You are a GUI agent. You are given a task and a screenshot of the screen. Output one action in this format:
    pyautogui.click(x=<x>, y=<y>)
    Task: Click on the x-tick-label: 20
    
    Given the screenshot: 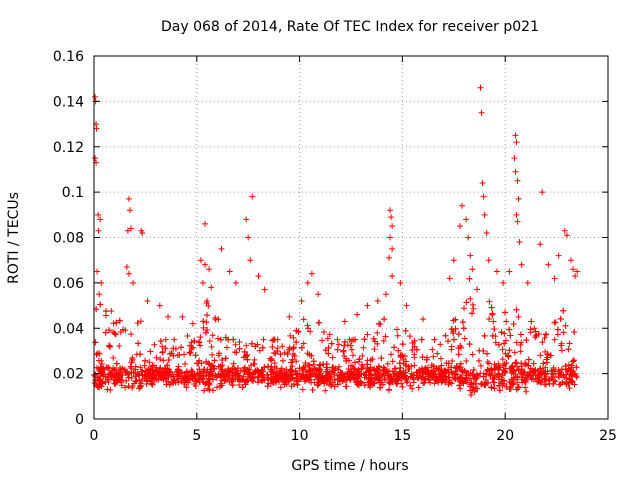 What is the action you would take?
    pyautogui.click(x=505, y=436)
    